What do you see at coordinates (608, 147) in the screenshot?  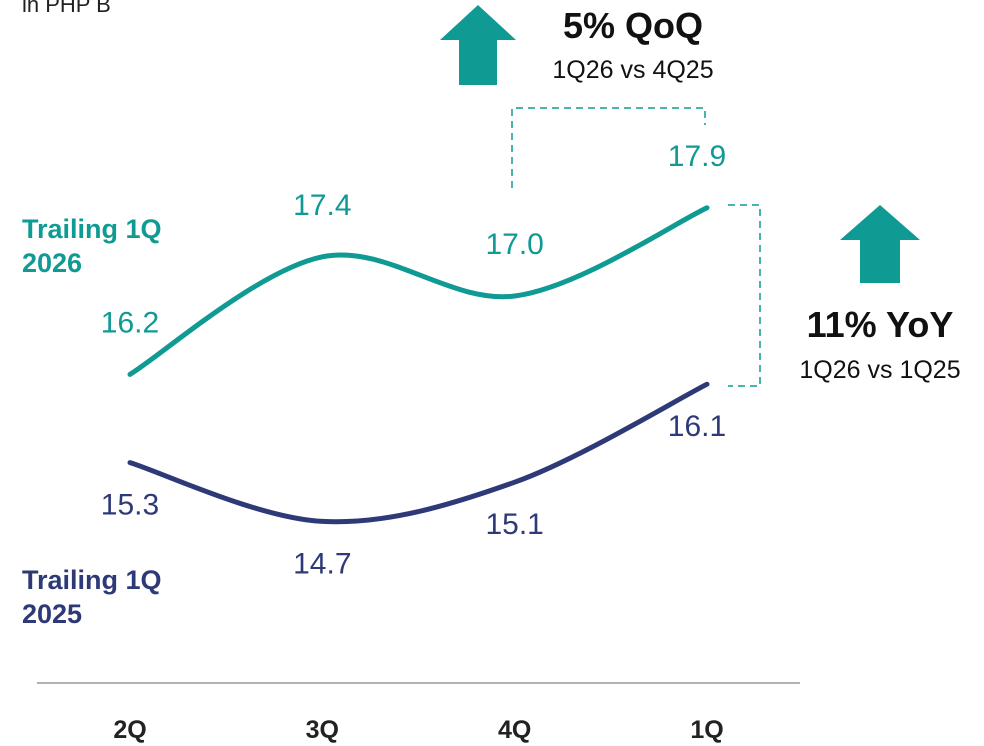 I see `qoq-bracket` at bounding box center [608, 147].